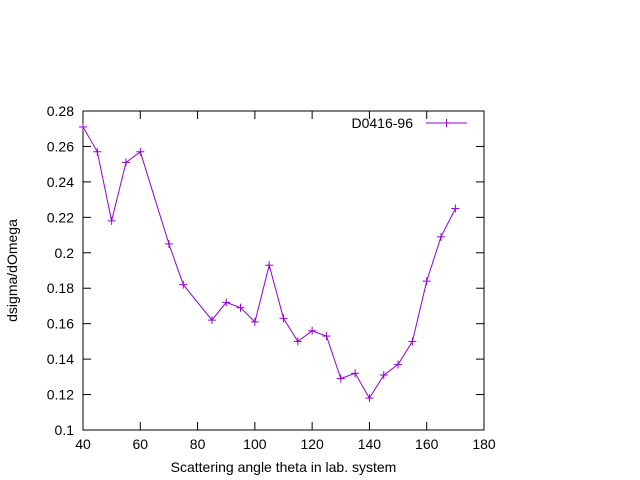  I want to click on y-tick-label: 0.14, so click(60, 359).